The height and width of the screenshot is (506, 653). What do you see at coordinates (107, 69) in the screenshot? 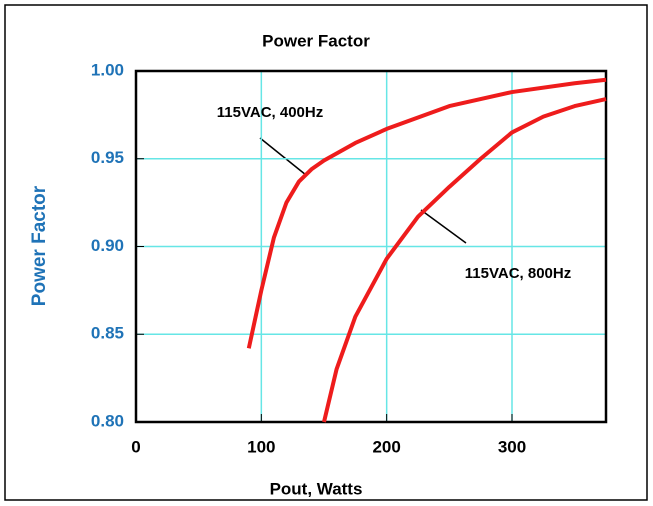
I see `y-tick-label: 1.00` at bounding box center [107, 69].